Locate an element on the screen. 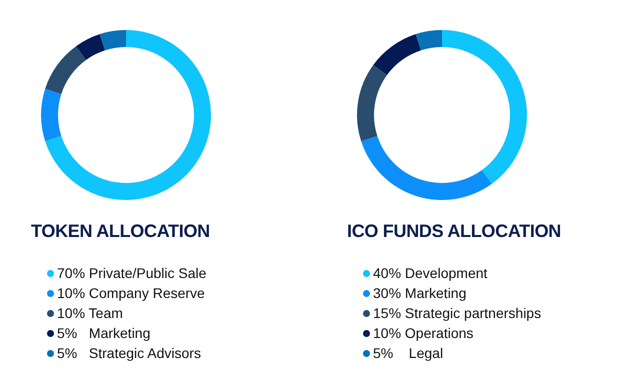  legend-label: 40% Development is located at coordinates (430, 273).